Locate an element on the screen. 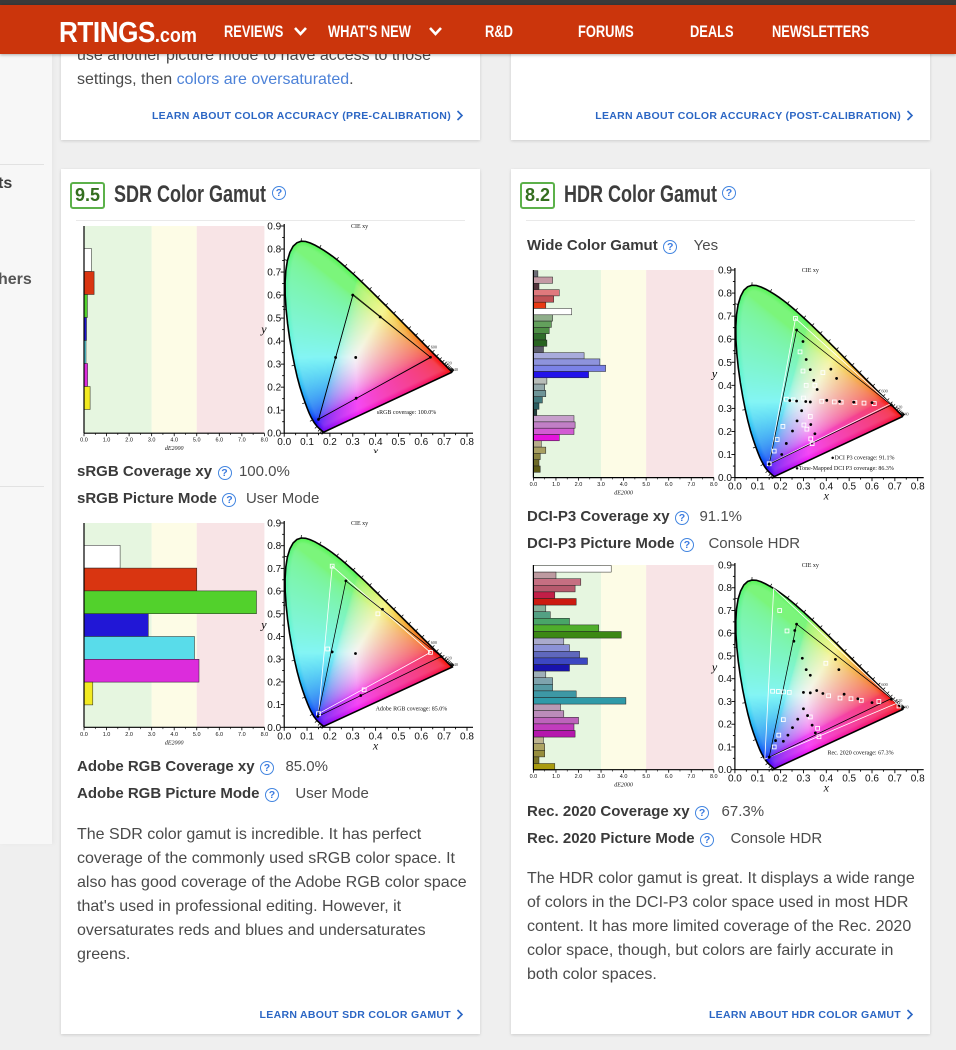 This screenshot has height=1050, width=956. svg-text: 2.0 is located at coordinates (129, 441).